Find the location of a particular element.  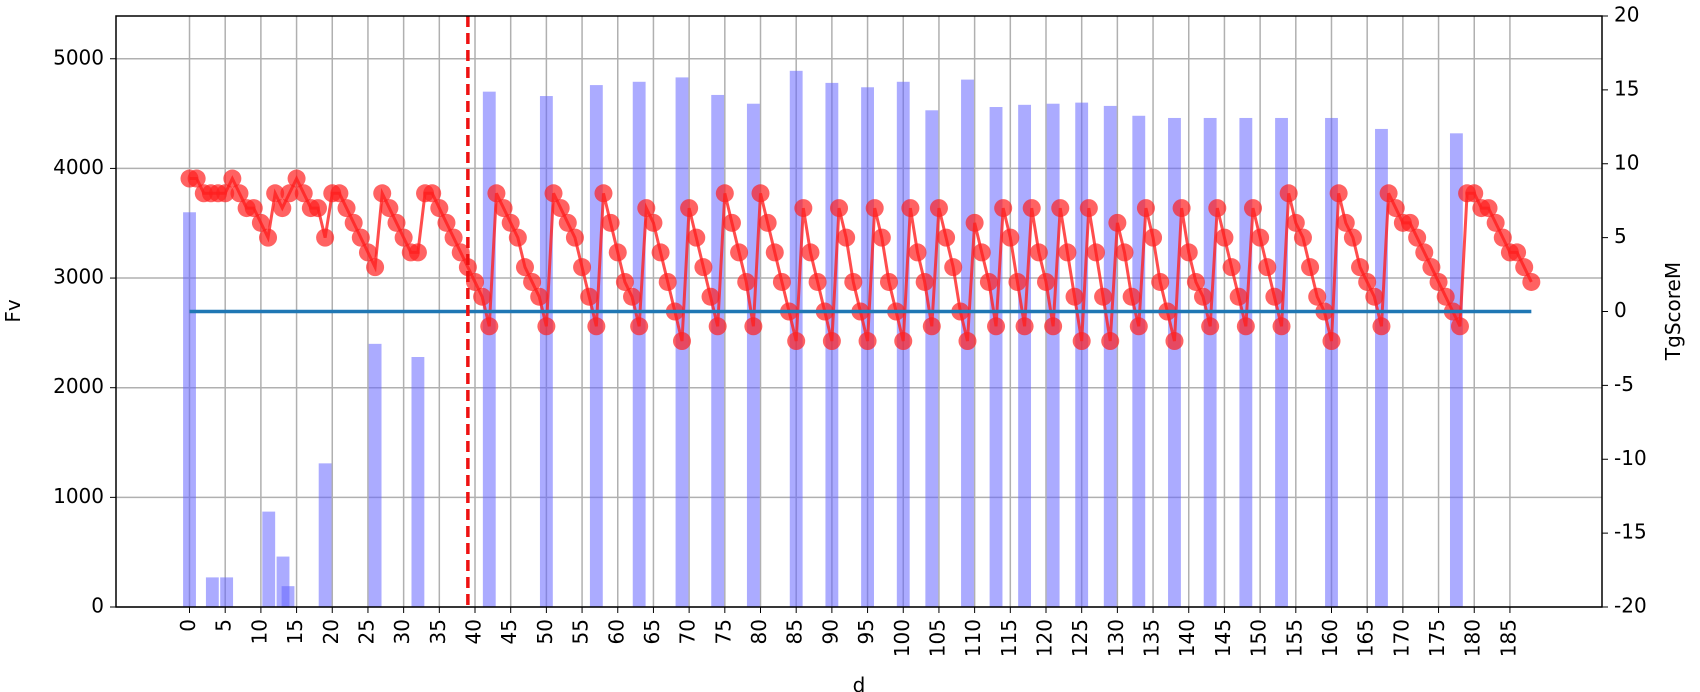

x-tick-label: 70 is located at coordinates (688, 631).